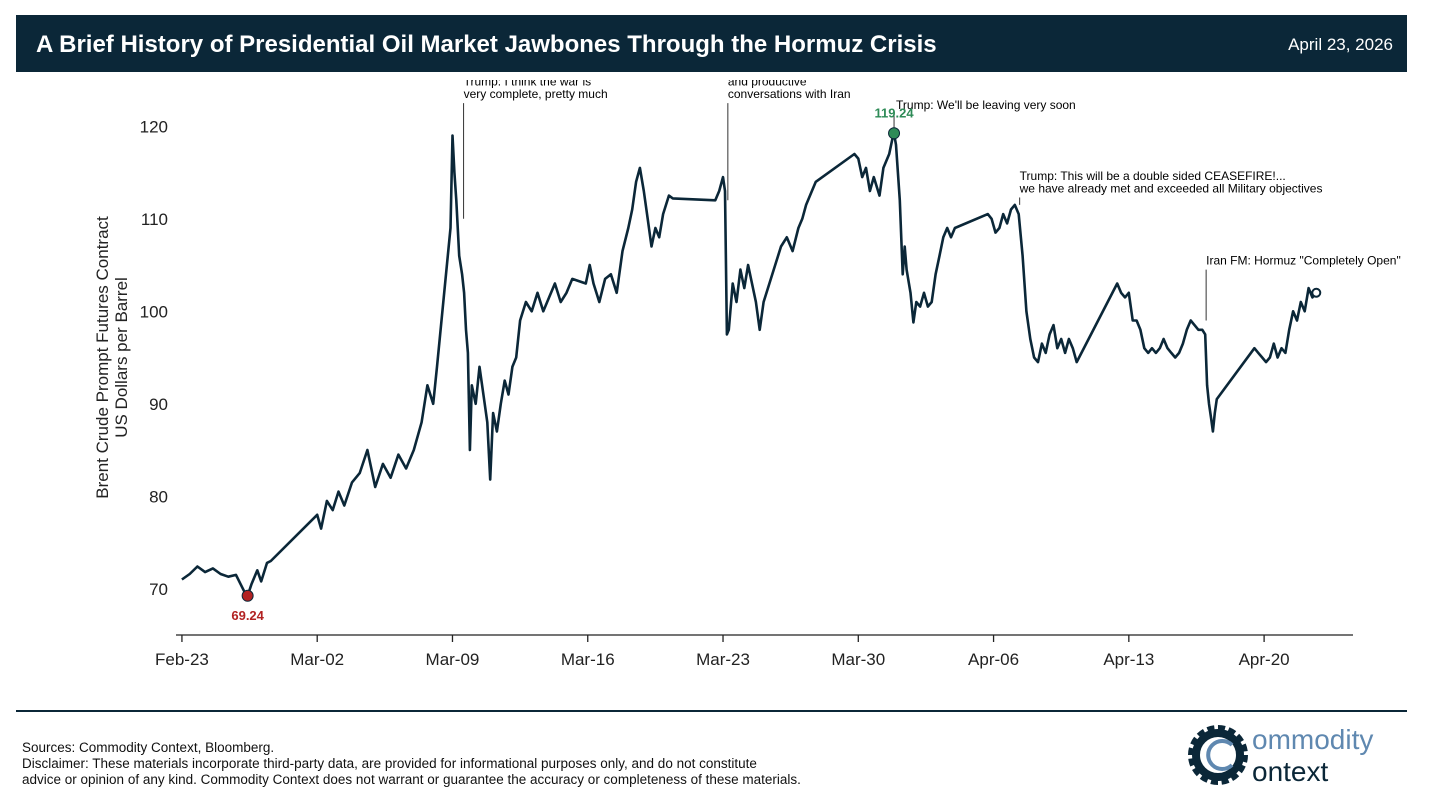  I want to click on y-axis-title-line1: Brent Crude Prompt Futures Contract, so click(102, 357).